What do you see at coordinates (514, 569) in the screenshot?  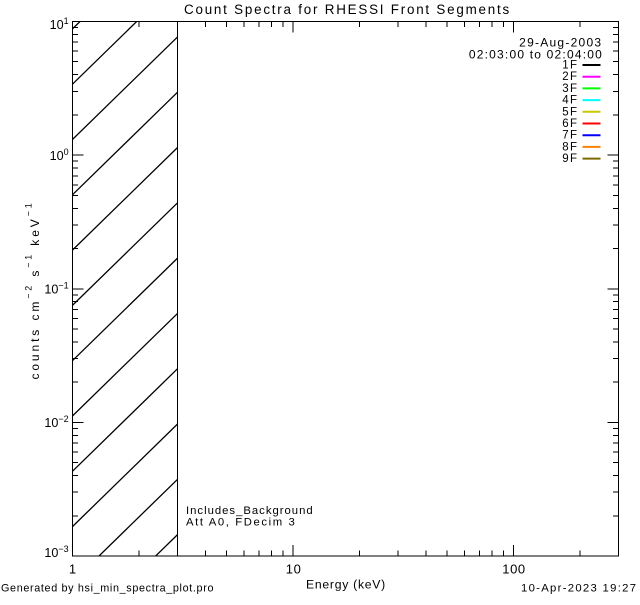 I see `svg-text: 100` at bounding box center [514, 569].